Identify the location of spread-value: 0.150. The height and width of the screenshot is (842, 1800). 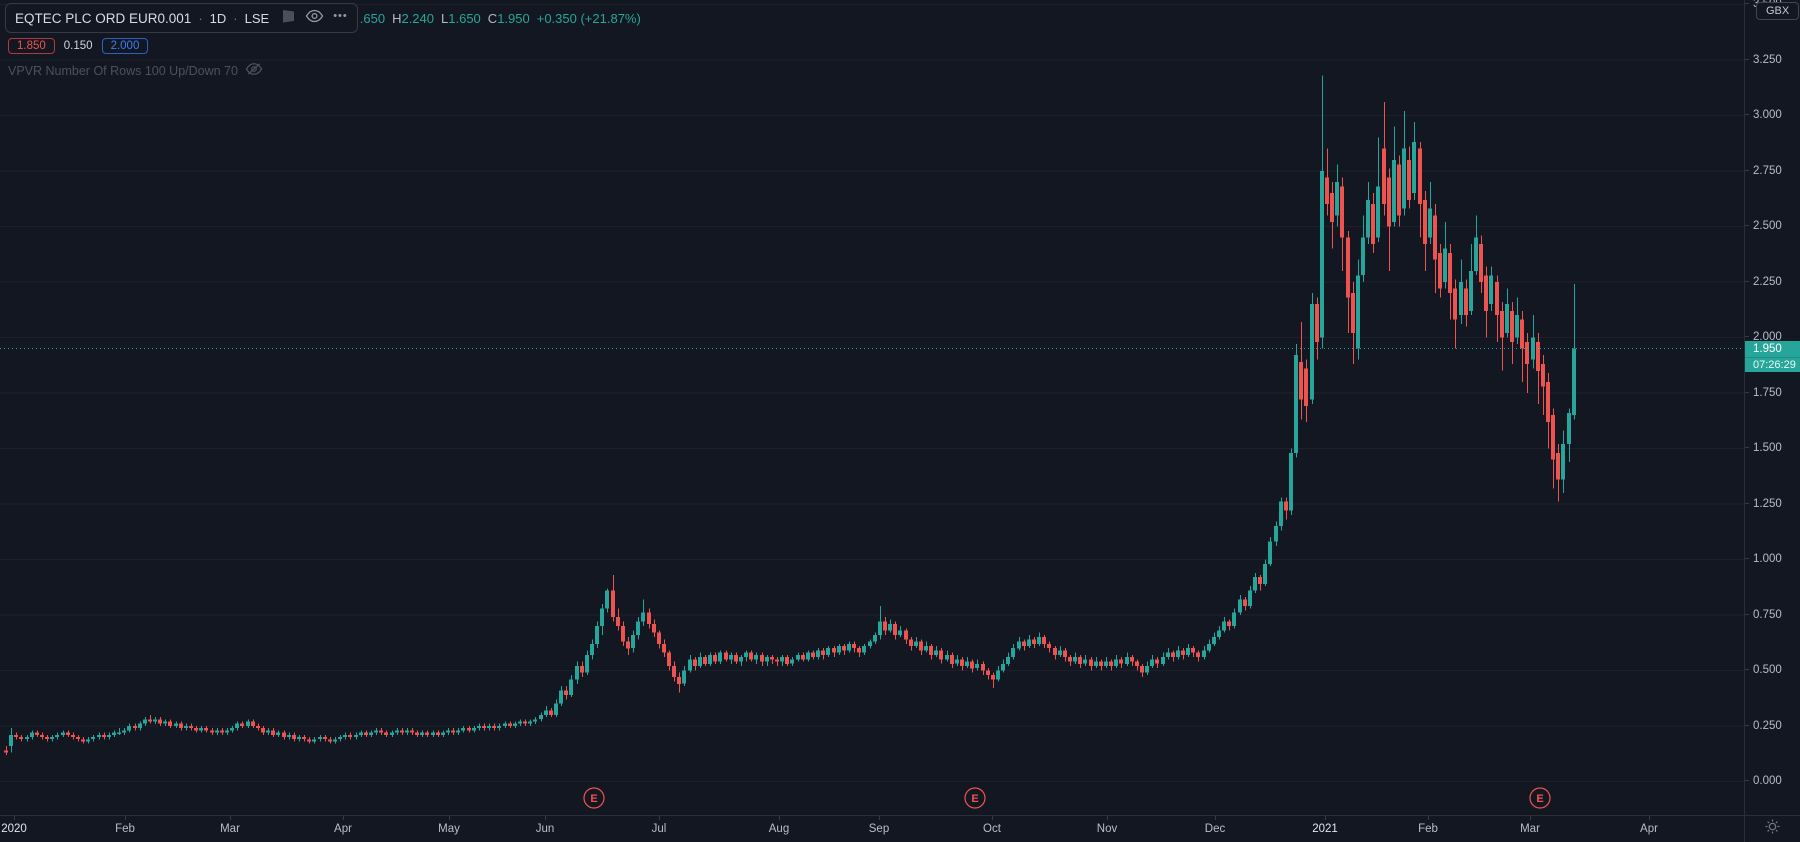
(78, 46).